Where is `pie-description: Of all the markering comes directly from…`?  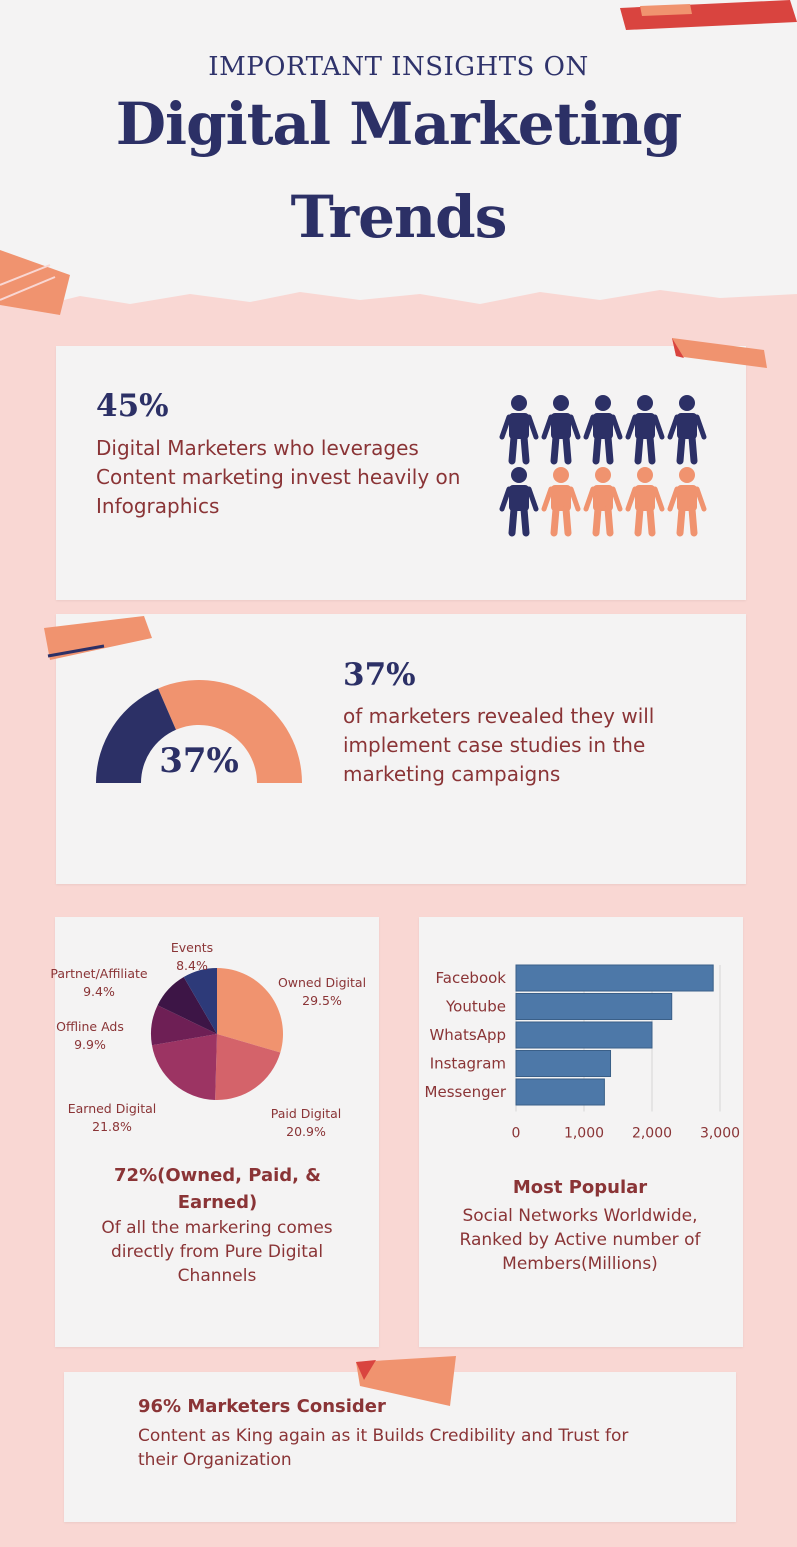
pie-description: Of all the markering comes directly from… is located at coordinates (217, 1252).